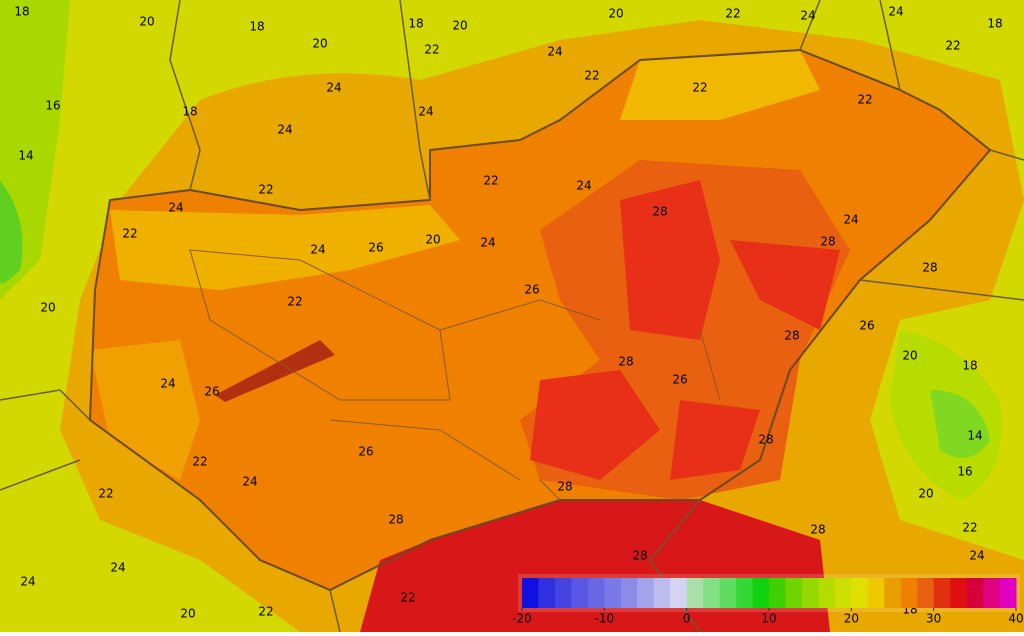  I want to click on green-area-west, so click(11, 232).